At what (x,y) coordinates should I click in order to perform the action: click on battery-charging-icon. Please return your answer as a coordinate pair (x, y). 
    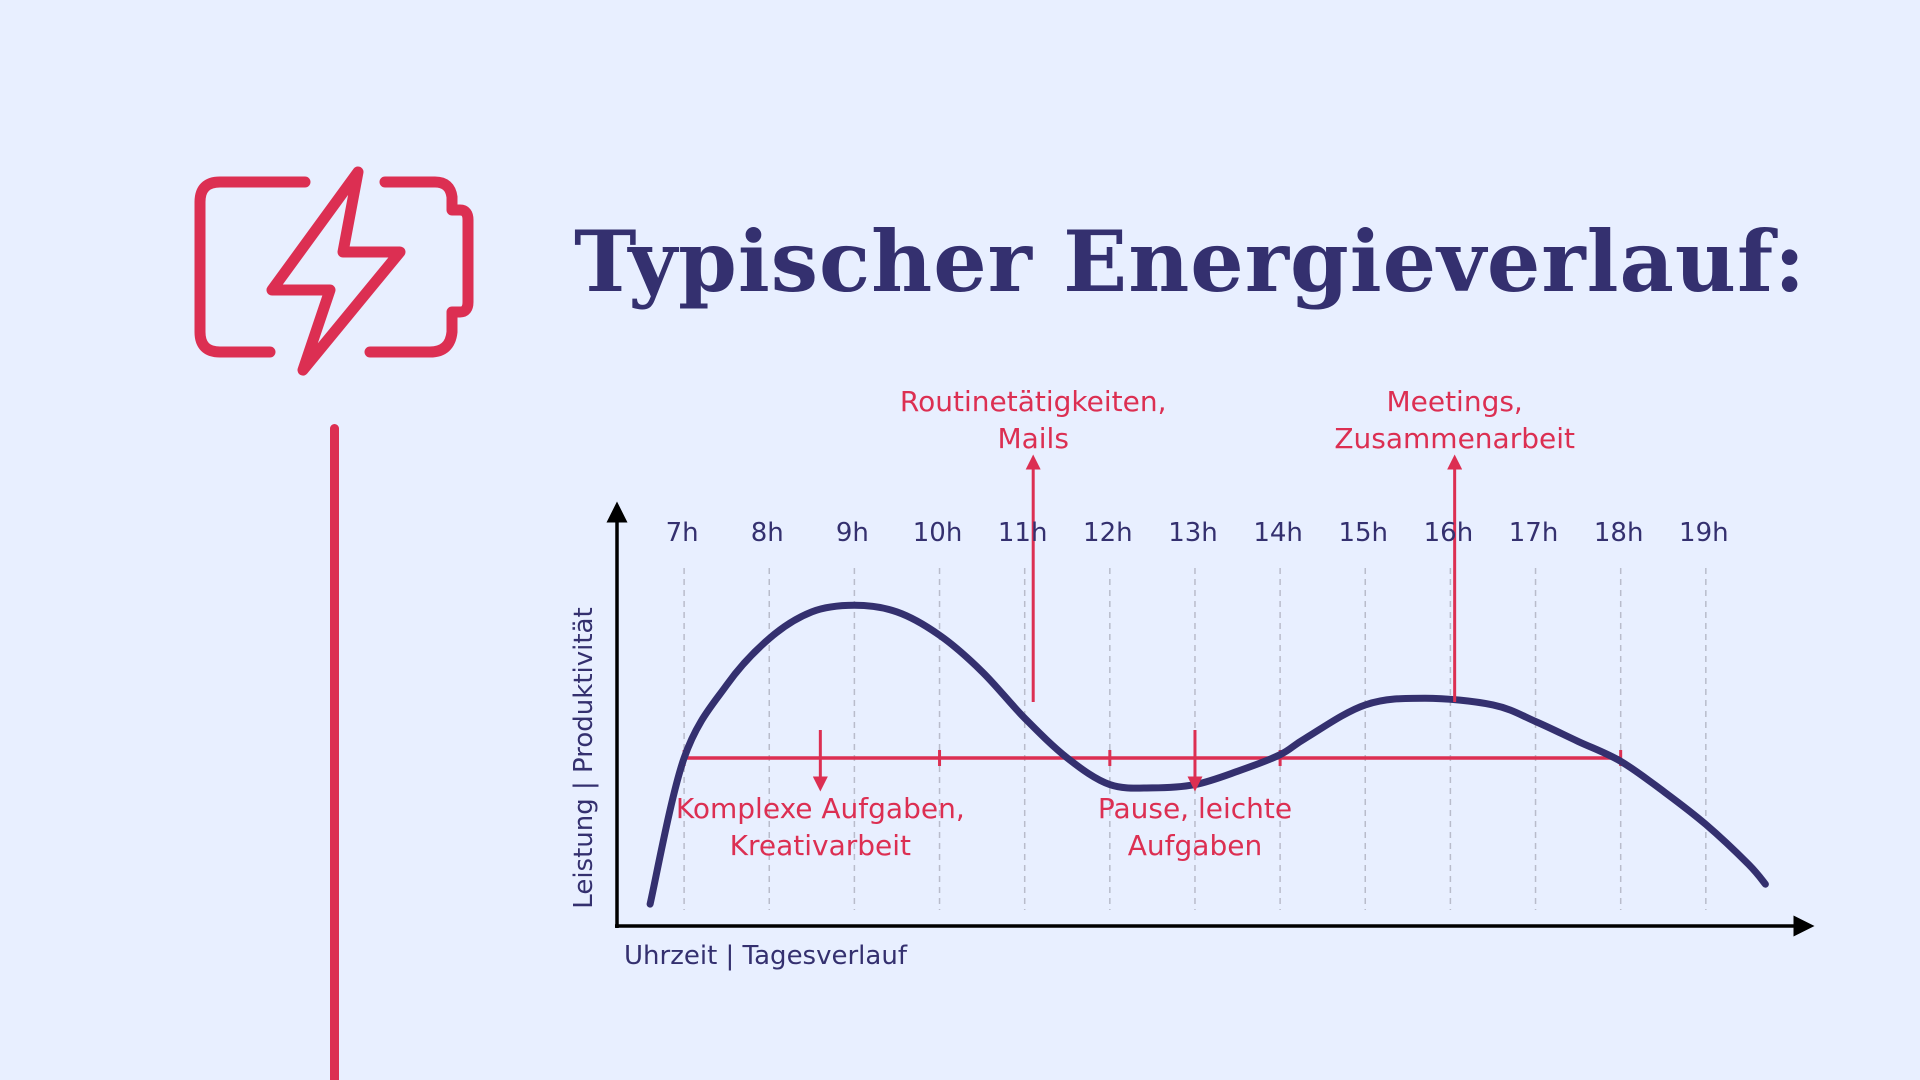
    Looking at the image, I should click on (334, 271).